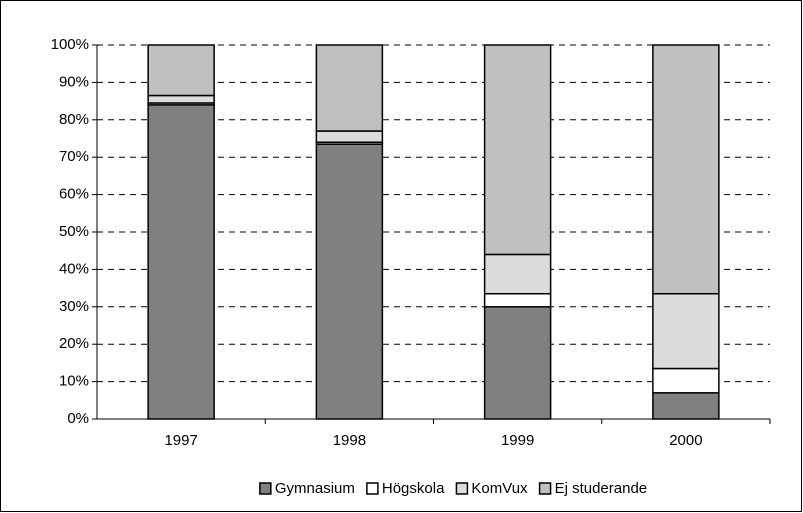  What do you see at coordinates (685, 440) in the screenshot?
I see `x-tick-label: 2000` at bounding box center [685, 440].